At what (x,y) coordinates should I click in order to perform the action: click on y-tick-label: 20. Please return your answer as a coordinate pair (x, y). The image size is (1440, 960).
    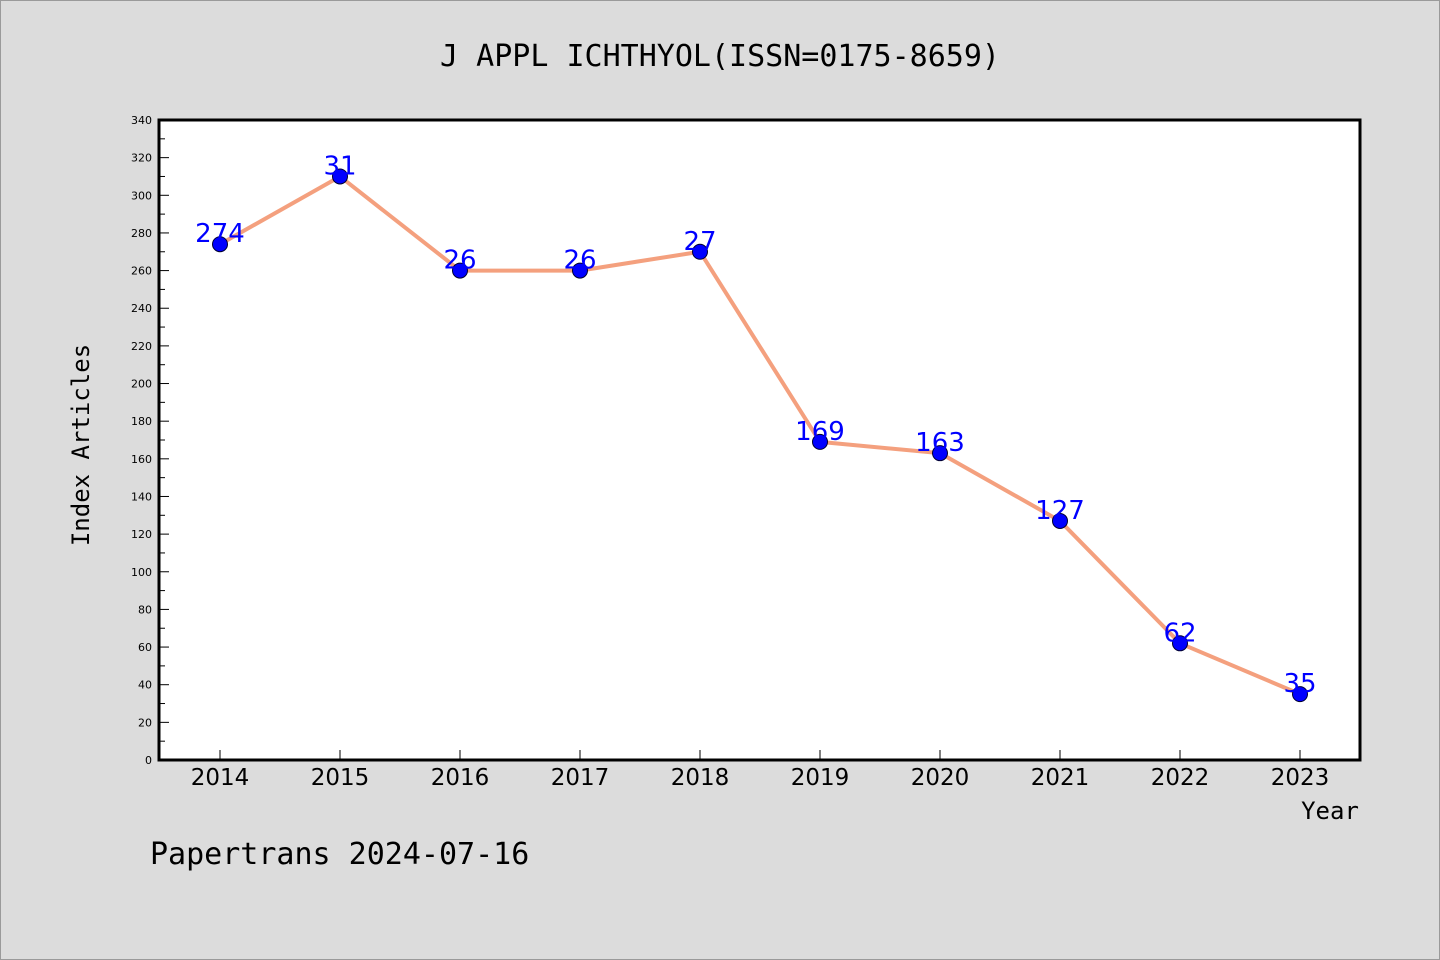
    Looking at the image, I should click on (145, 722).